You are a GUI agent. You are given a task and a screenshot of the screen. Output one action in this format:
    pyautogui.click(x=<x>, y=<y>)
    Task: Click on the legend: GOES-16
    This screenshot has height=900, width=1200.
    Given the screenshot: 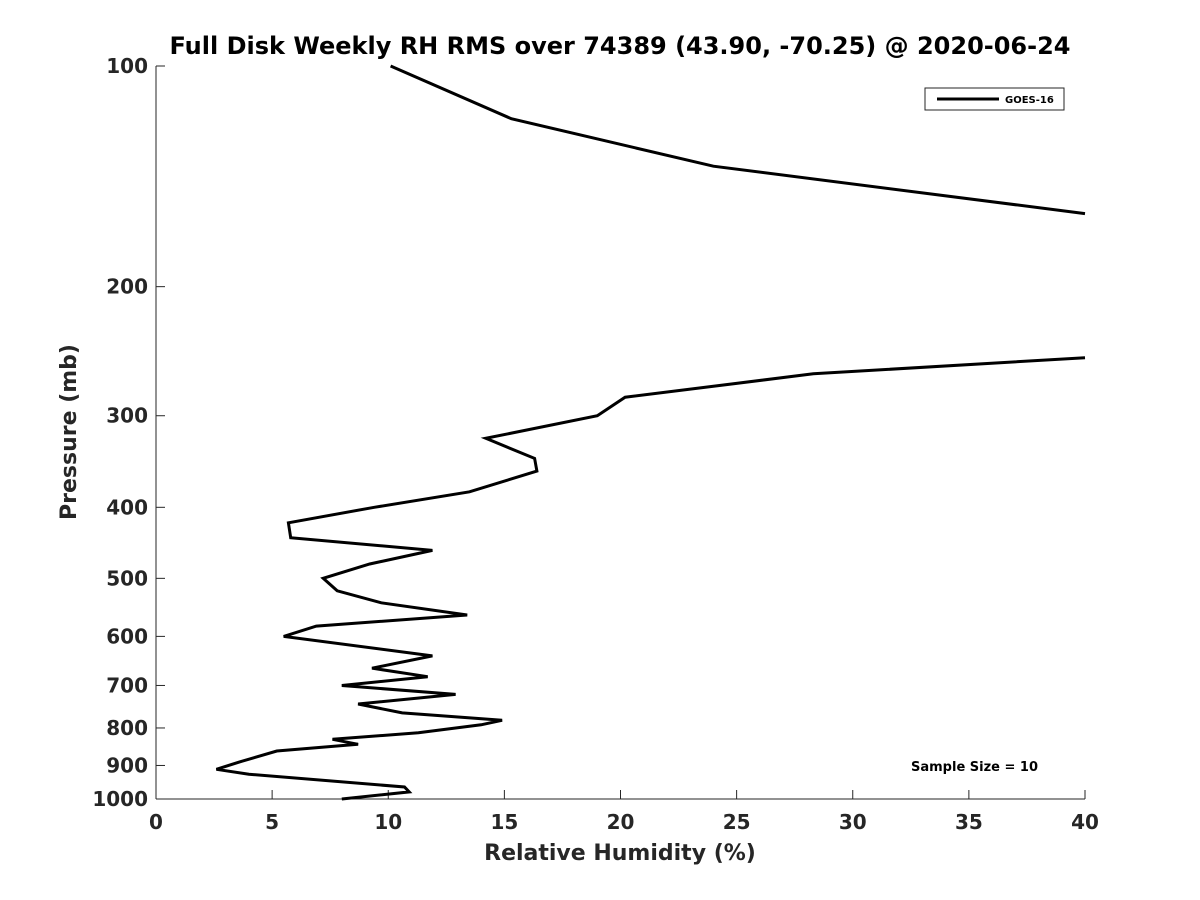 What is the action you would take?
    pyautogui.click(x=994, y=99)
    